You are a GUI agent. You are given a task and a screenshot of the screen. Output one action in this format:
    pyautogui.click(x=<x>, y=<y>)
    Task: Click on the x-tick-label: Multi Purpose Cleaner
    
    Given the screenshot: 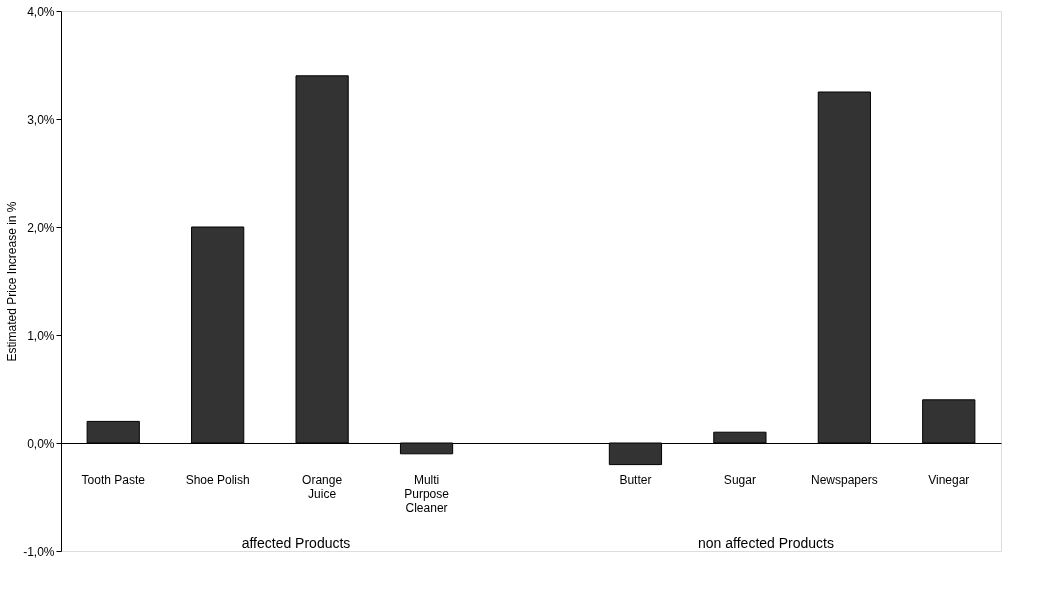 What is the action you would take?
    pyautogui.click(x=427, y=493)
    